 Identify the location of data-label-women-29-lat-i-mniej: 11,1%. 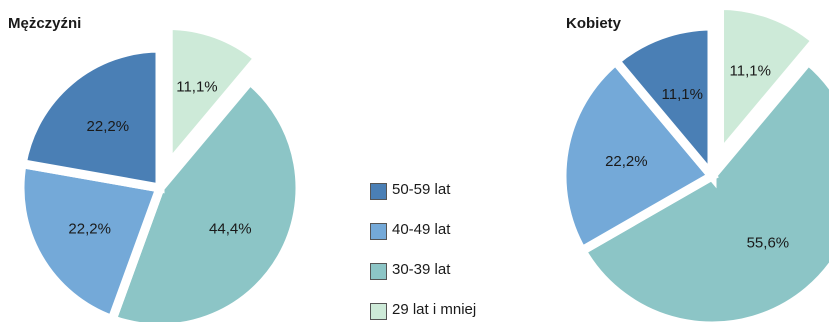
(750, 71).